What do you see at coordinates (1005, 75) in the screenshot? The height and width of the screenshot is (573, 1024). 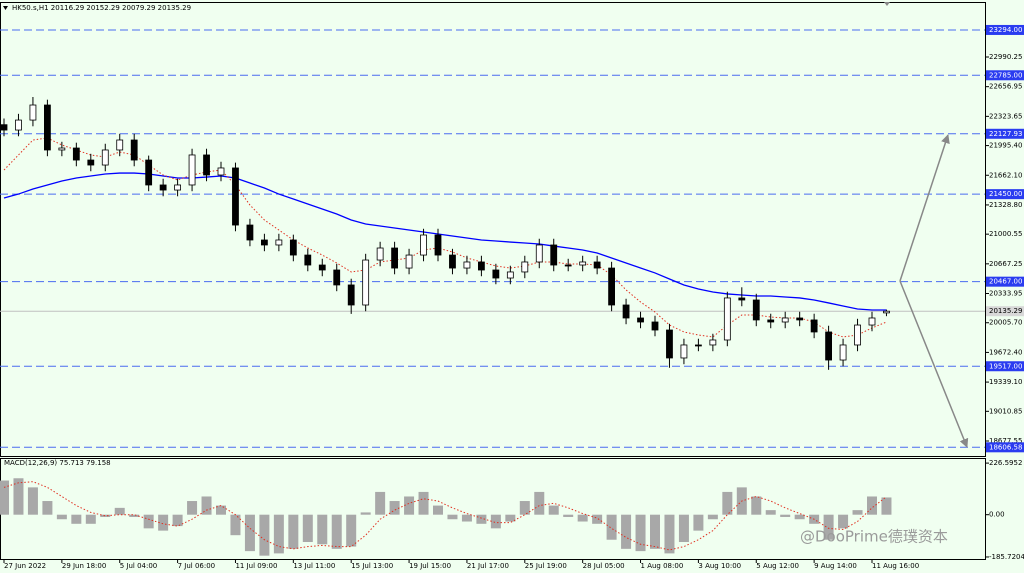 I see `level-label: 22785.00` at bounding box center [1005, 75].